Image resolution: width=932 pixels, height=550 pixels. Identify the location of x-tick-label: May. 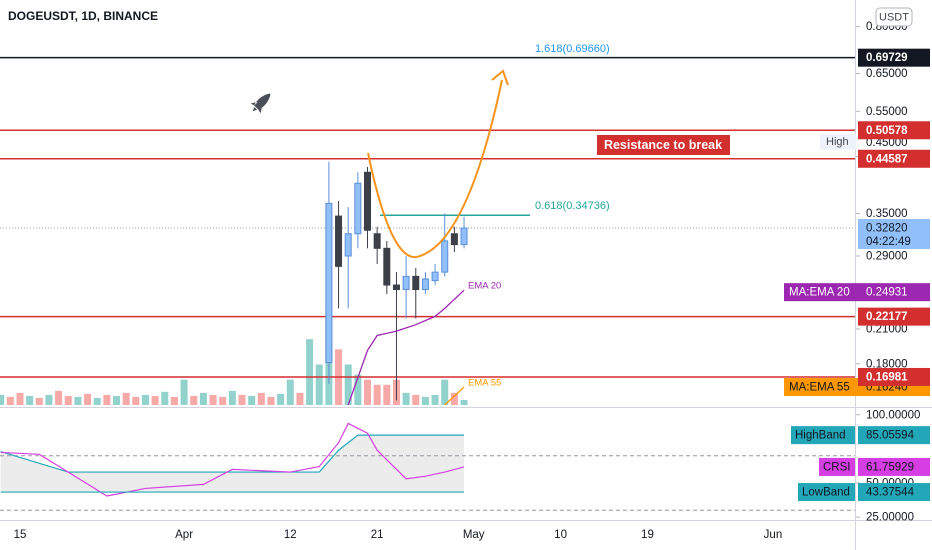
(474, 535).